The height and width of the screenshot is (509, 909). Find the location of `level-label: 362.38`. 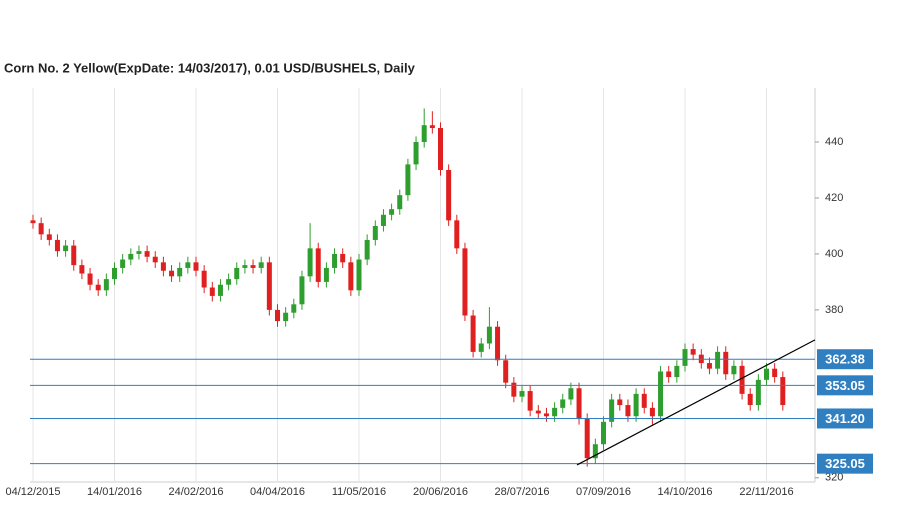

level-label: 362.38 is located at coordinates (845, 359).